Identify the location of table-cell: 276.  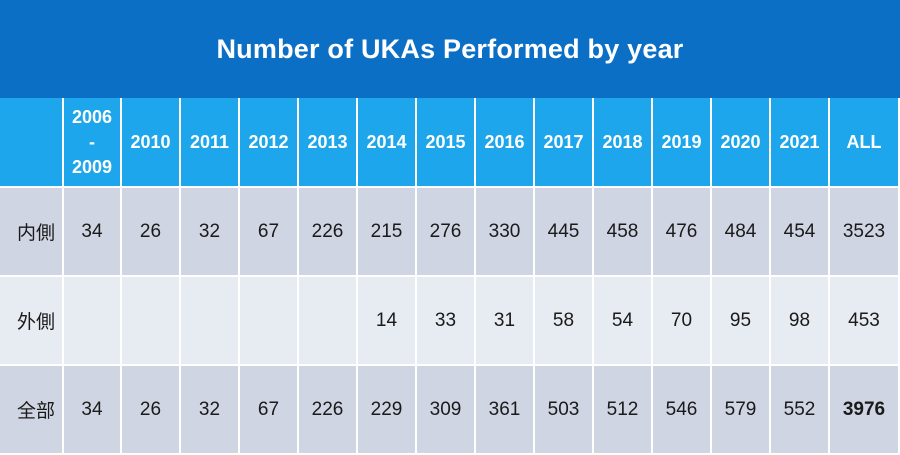
(446, 232).